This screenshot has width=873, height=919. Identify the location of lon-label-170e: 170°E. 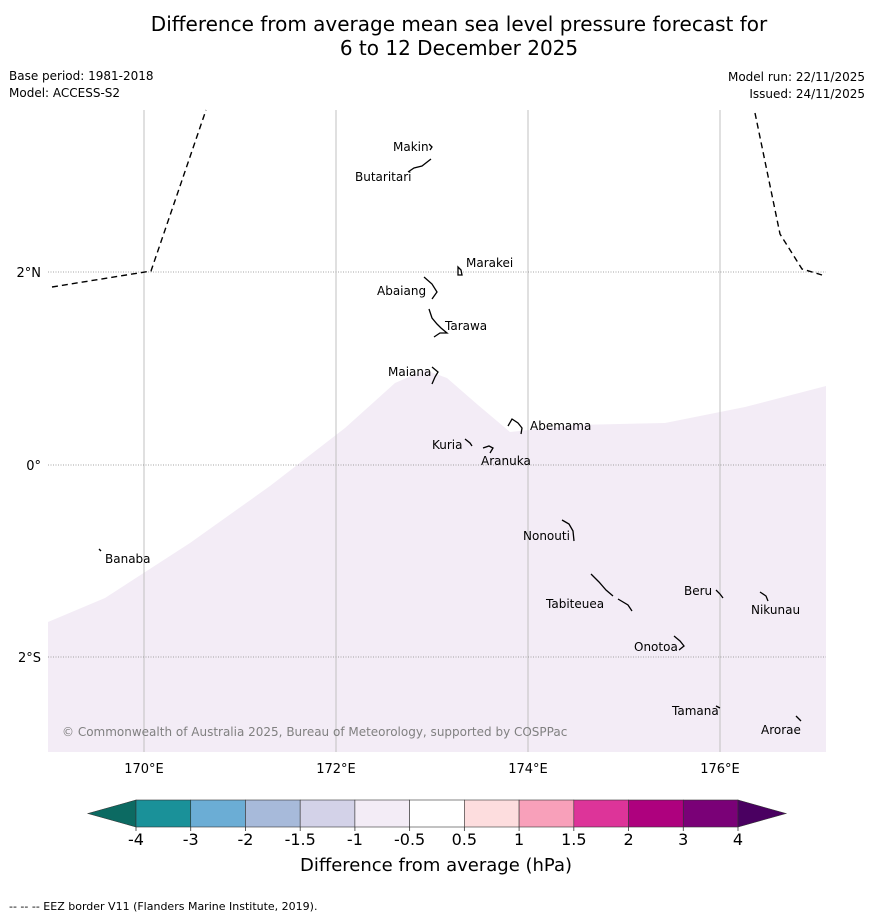
(144, 769).